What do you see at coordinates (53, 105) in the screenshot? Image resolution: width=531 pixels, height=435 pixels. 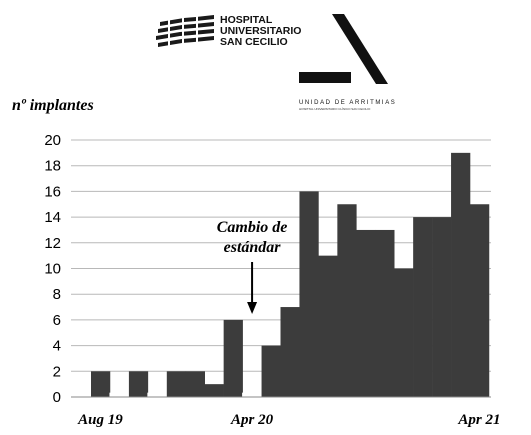 I see `y-axis-label: nº implantes` at bounding box center [53, 105].